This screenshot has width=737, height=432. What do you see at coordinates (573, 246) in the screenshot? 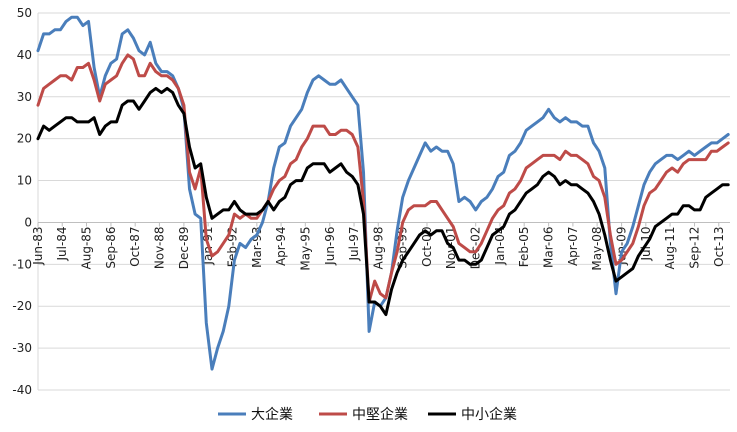
I see `x-tick-label: Apr-07` at bounding box center [573, 246].